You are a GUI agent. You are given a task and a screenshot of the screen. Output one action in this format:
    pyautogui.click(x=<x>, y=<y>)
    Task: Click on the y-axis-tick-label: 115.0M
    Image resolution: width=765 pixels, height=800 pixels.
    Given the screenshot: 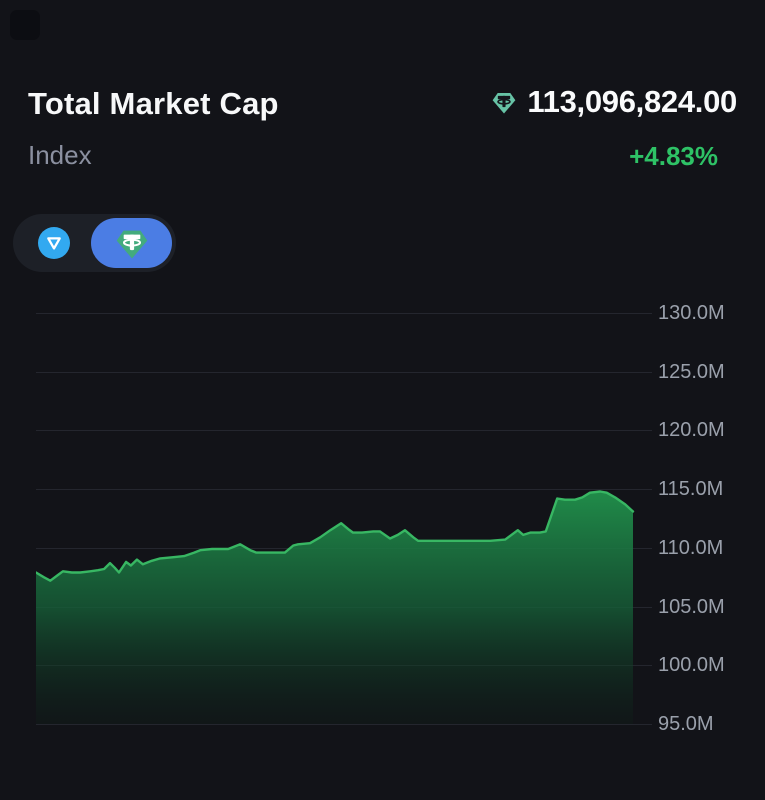 What is the action you would take?
    pyautogui.click(x=691, y=489)
    